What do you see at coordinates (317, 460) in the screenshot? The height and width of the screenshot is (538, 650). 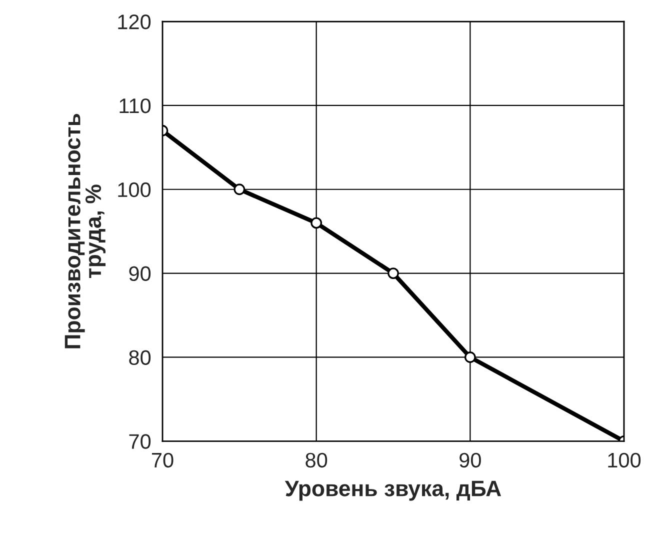 I see `x-tick-label: 80` at bounding box center [317, 460].